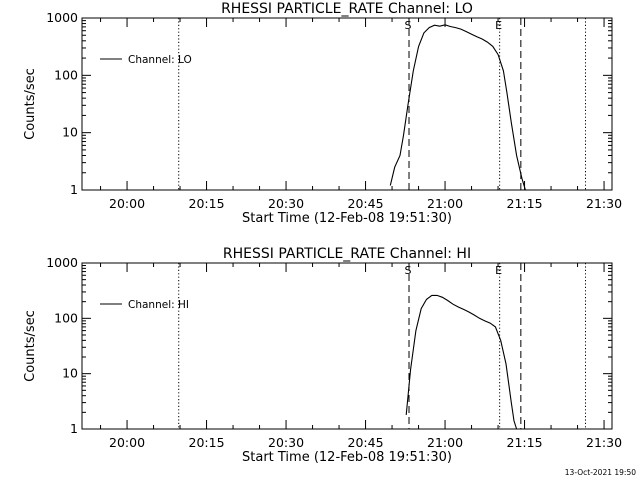 Image resolution: width=640 pixels, height=480 pixels. Describe the element at coordinates (347, 254) in the screenshot. I see `chart-title: RHESSI PARTICLE_RATE Channel: HI` at that location.